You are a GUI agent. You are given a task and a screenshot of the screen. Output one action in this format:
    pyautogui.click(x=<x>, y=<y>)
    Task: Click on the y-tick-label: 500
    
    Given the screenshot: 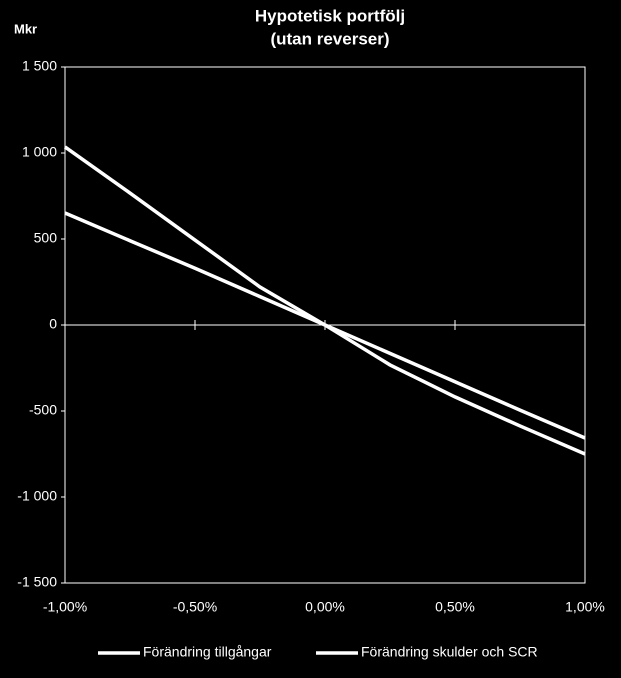 What is the action you would take?
    pyautogui.click(x=46, y=238)
    